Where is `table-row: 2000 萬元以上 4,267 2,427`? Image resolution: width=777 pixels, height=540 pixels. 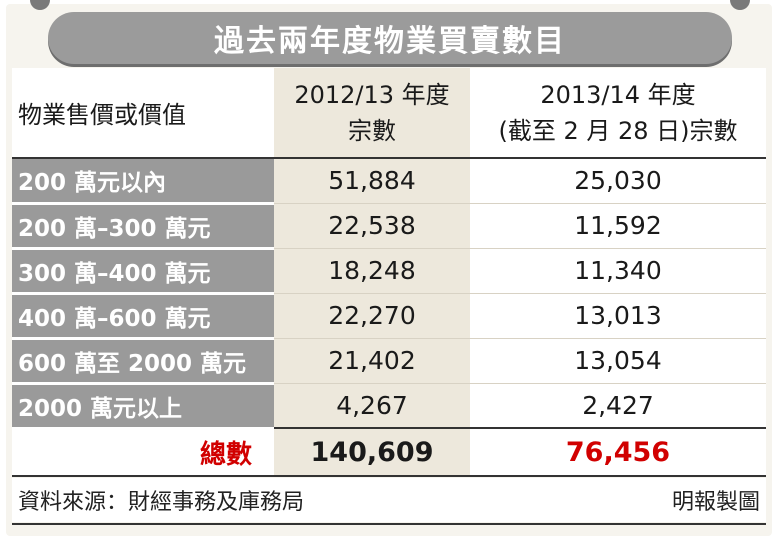 table-row: 2000 萬元以上 4,267 2,427 is located at coordinates (389, 406).